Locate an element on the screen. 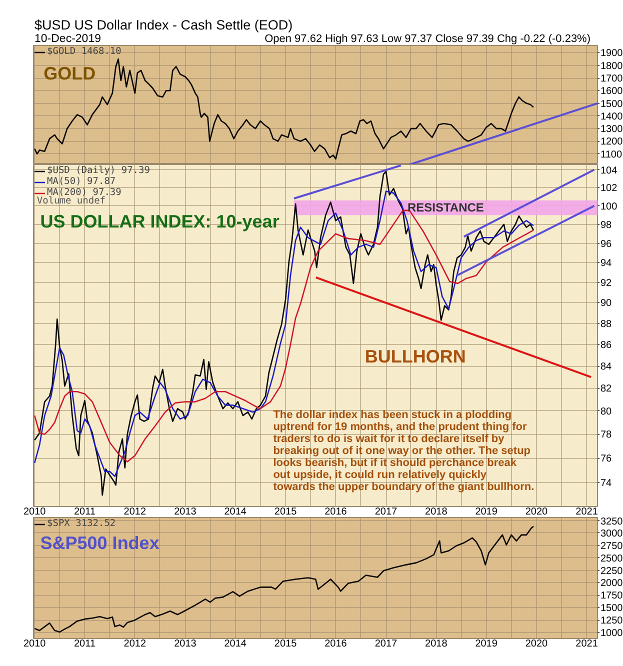 The image size is (623, 666). annotation: The dollar index has been stuck in a plodding uptrend for 19 months, and the prudent thing for traders to do is wait for it to declare itself by breaking out of it one way or the other. The setup looks bearish, but if it should perchance break out upside, it could run relatively quickly towards the upper boundary of the giant bullhorn. is located at coordinates (403, 451).